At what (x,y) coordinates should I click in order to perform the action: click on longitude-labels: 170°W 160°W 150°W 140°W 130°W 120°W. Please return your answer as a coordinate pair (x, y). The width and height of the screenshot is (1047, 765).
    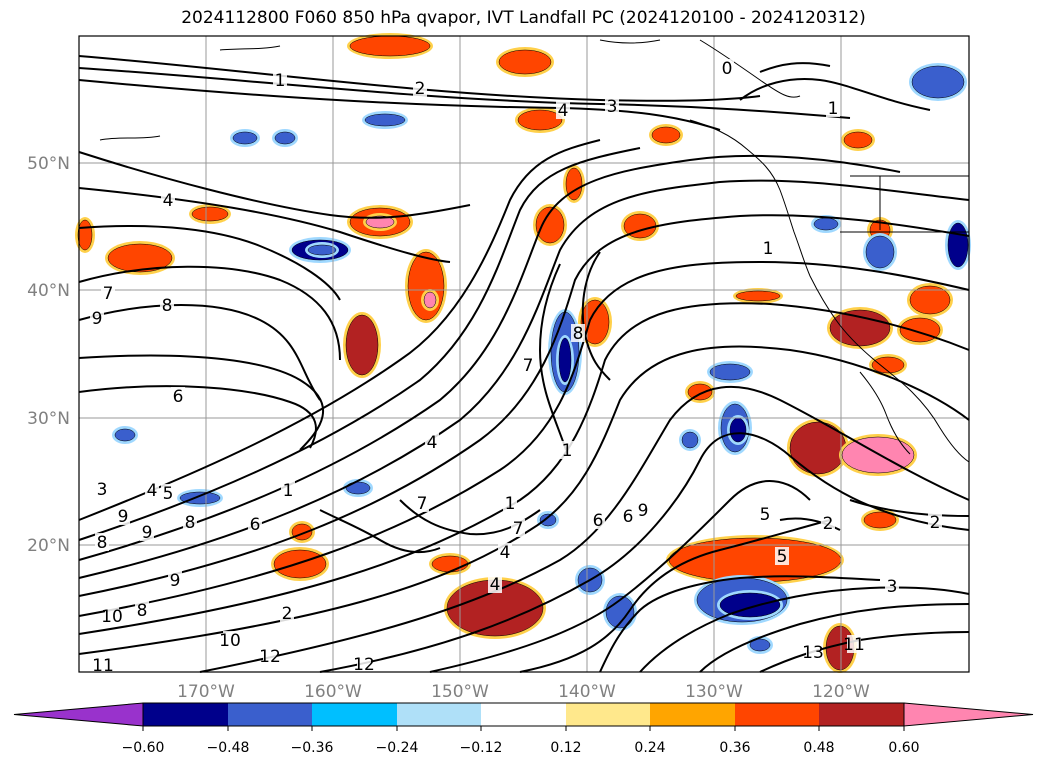
    Looking at the image, I should click on (523, 692).